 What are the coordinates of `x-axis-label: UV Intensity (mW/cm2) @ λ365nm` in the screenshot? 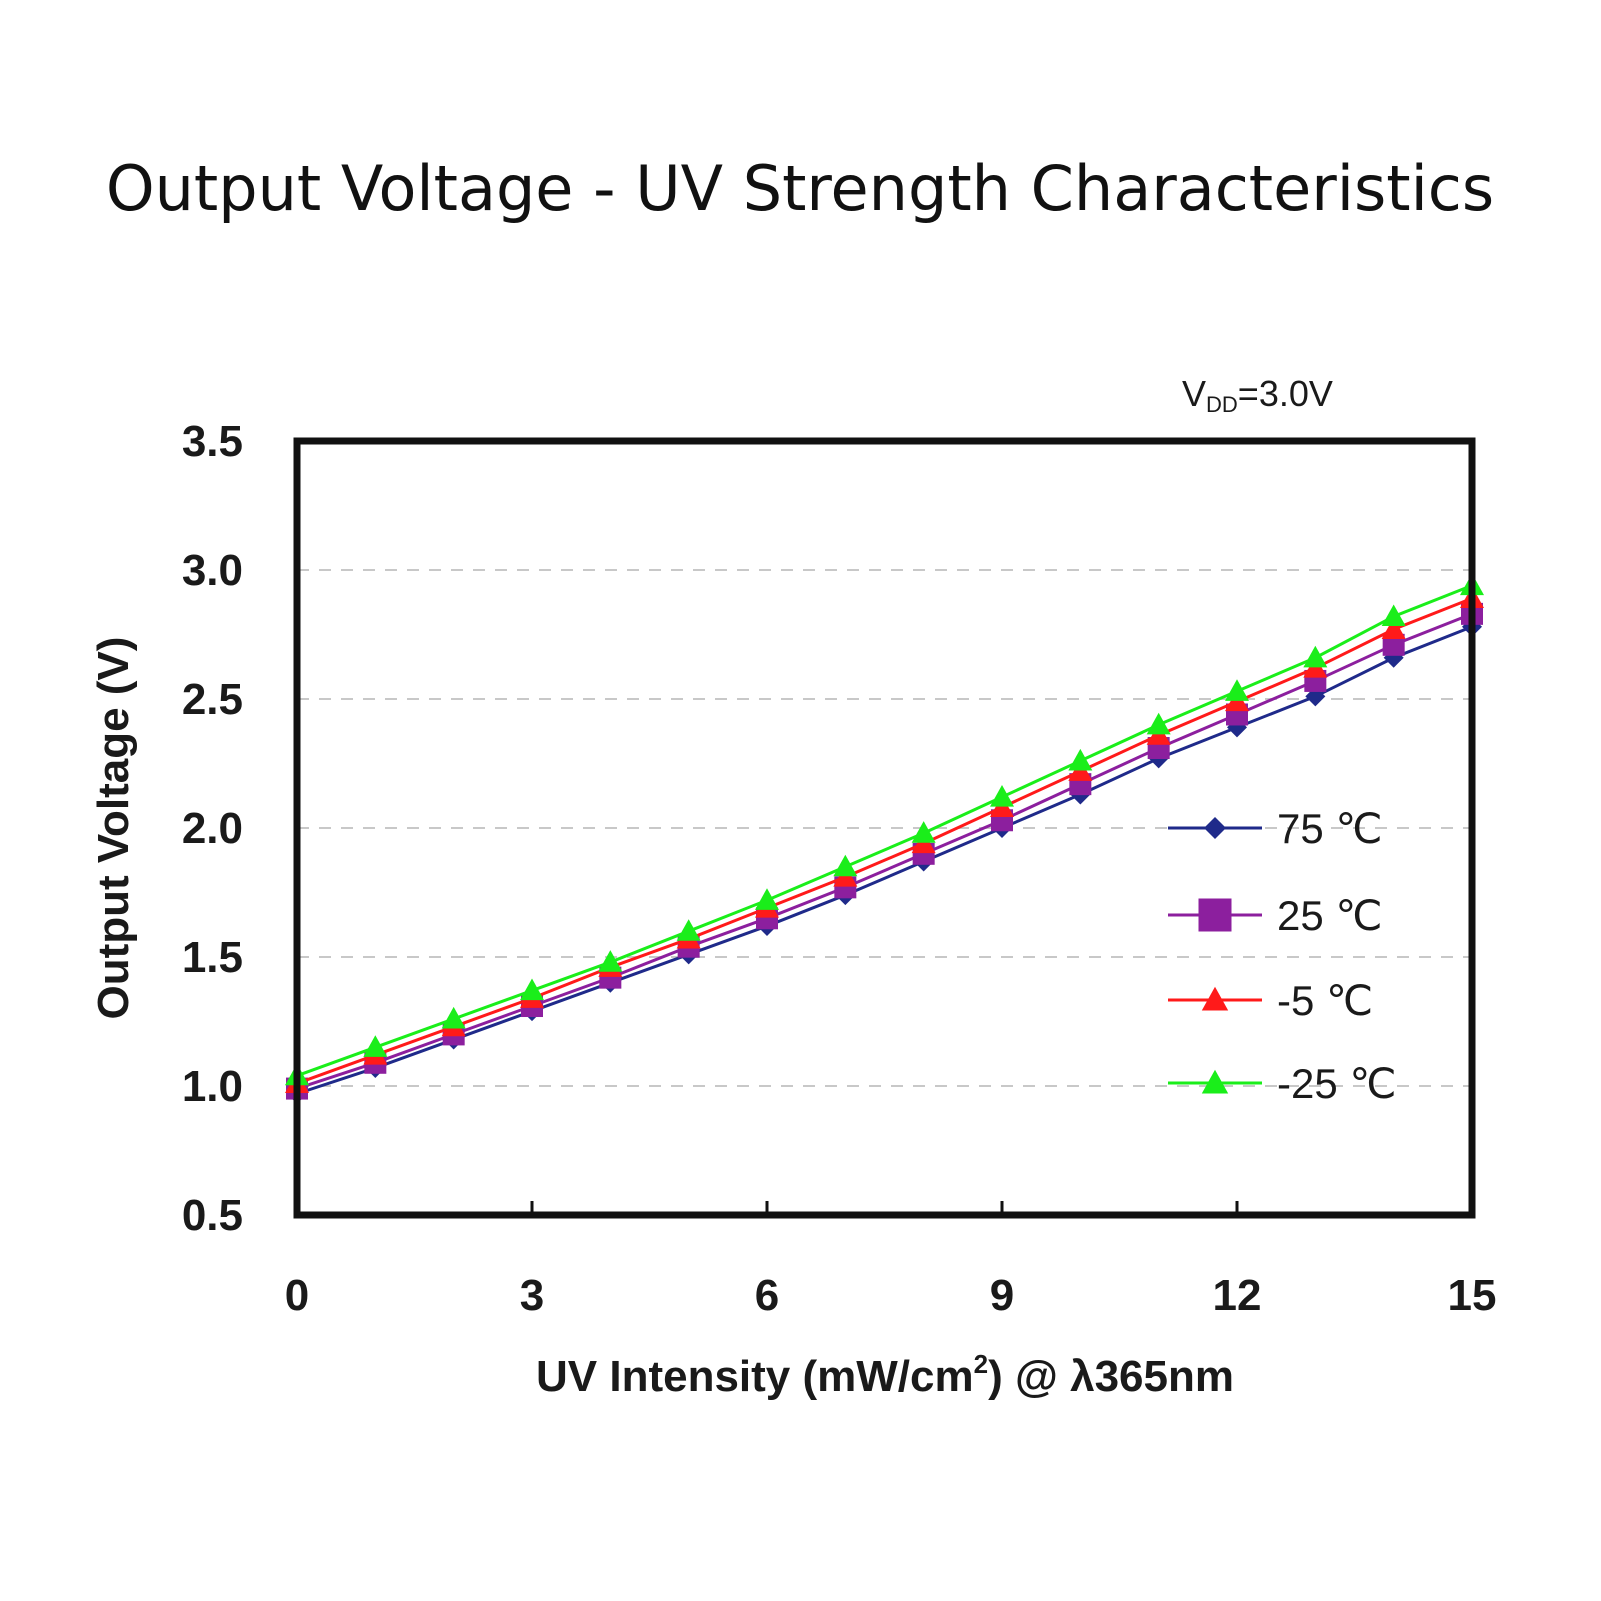 It's located at (885, 1375).